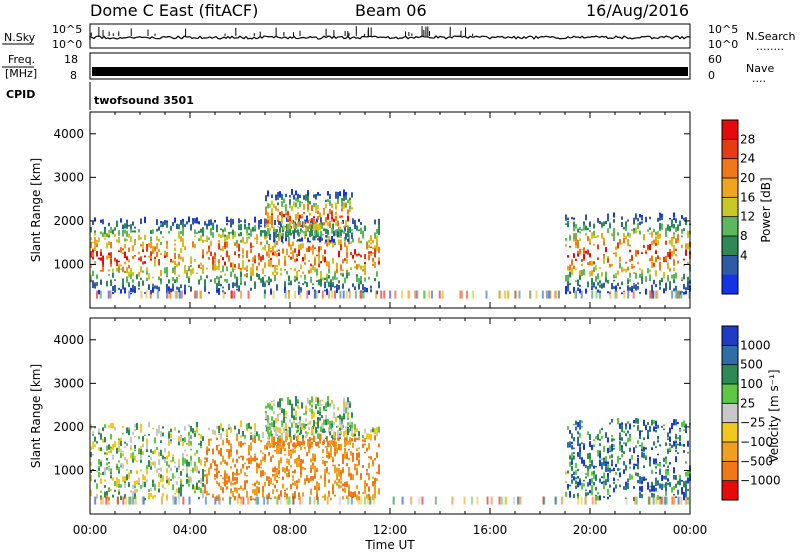 Image resolution: width=800 pixels, height=554 pixels. Describe the element at coordinates (21, 73) in the screenshot. I see `freq-units: [MHz]` at that location.